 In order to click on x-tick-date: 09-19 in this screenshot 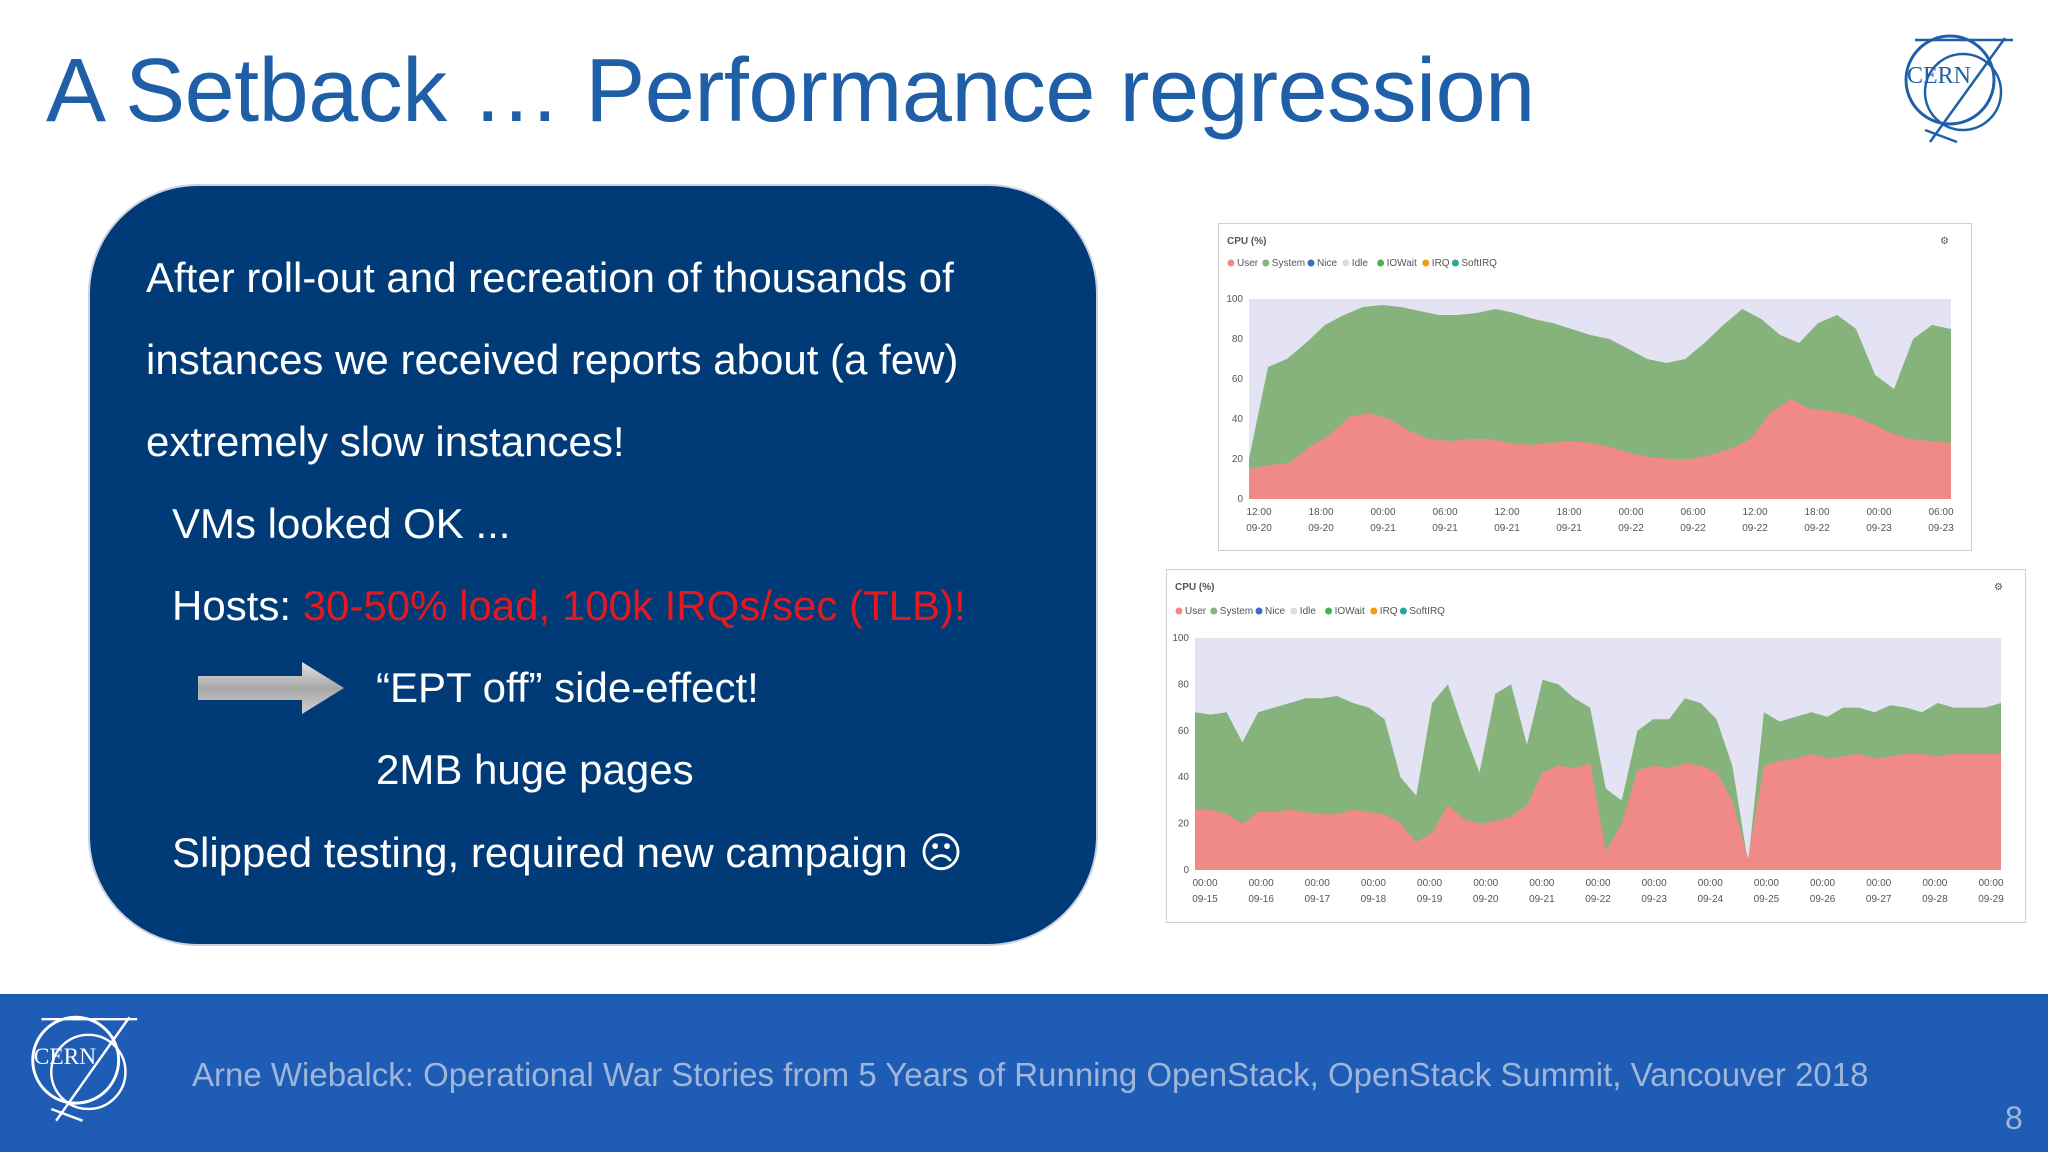, I will do `click(1430, 899)`.